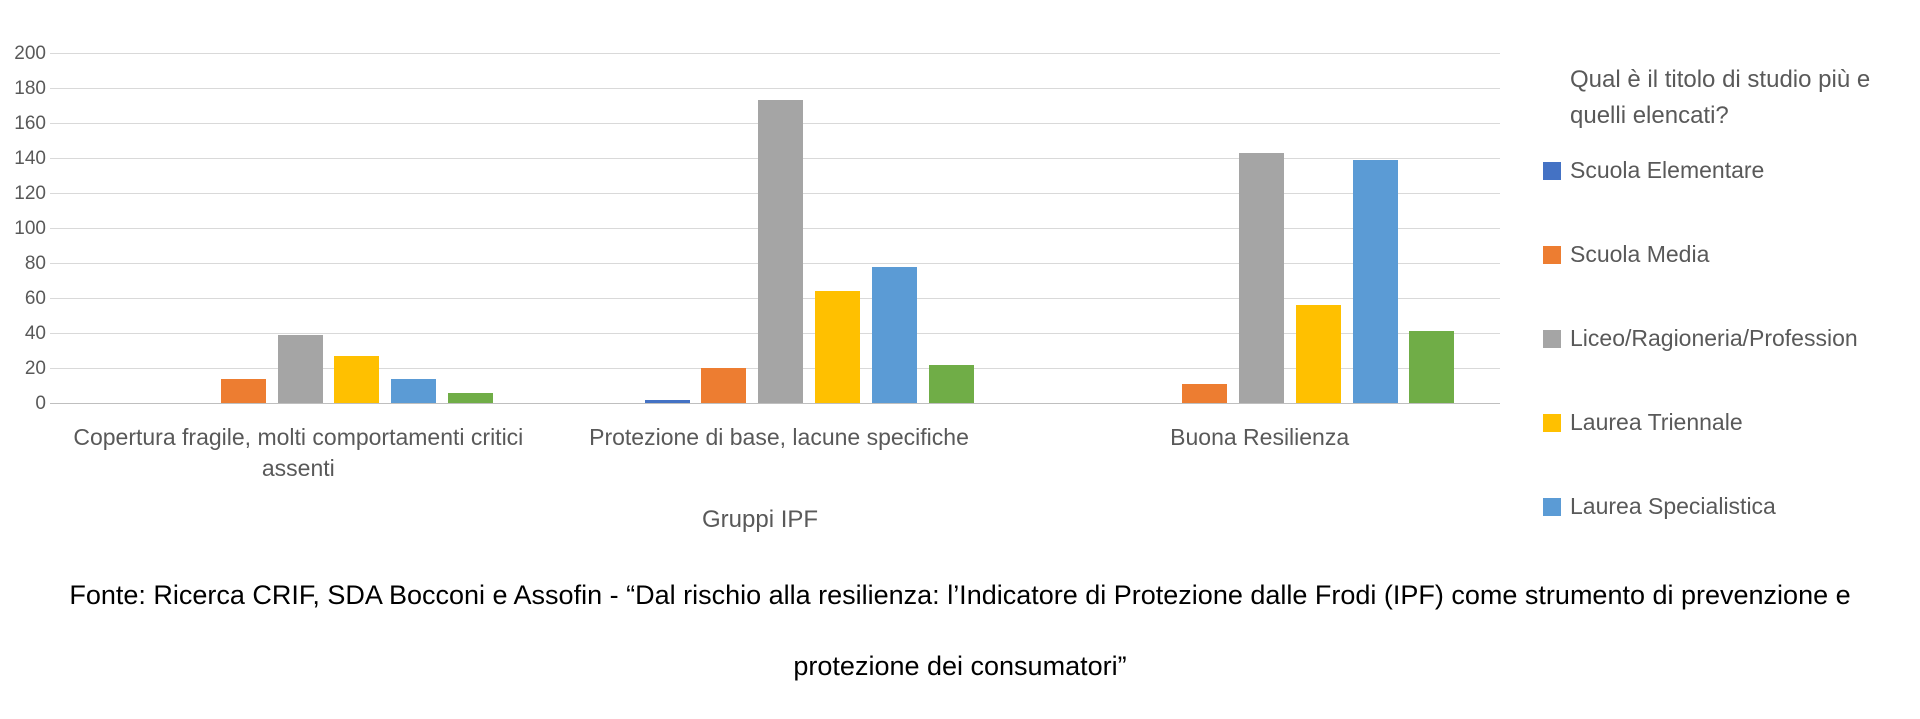 This screenshot has width=1920, height=719. Describe the element at coordinates (35, 333) in the screenshot. I see `y-tick-label-40: 40` at that location.